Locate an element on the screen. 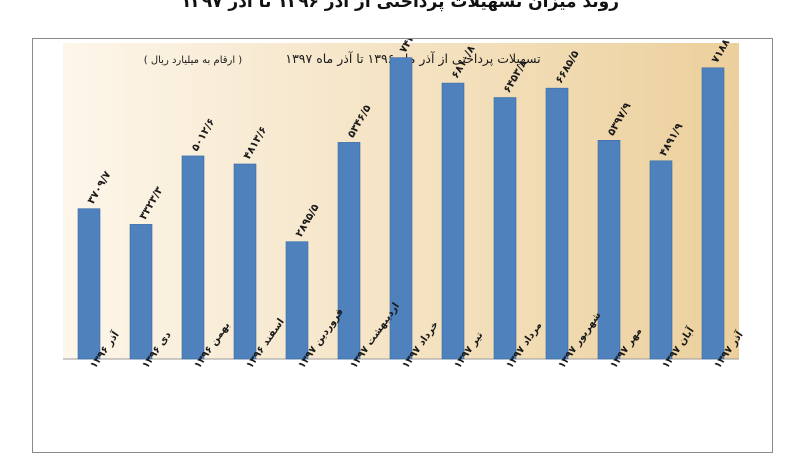 The image size is (800, 458). chart-subtitle: ( ارقام به میلیارد ریال ) is located at coordinates (193, 60).